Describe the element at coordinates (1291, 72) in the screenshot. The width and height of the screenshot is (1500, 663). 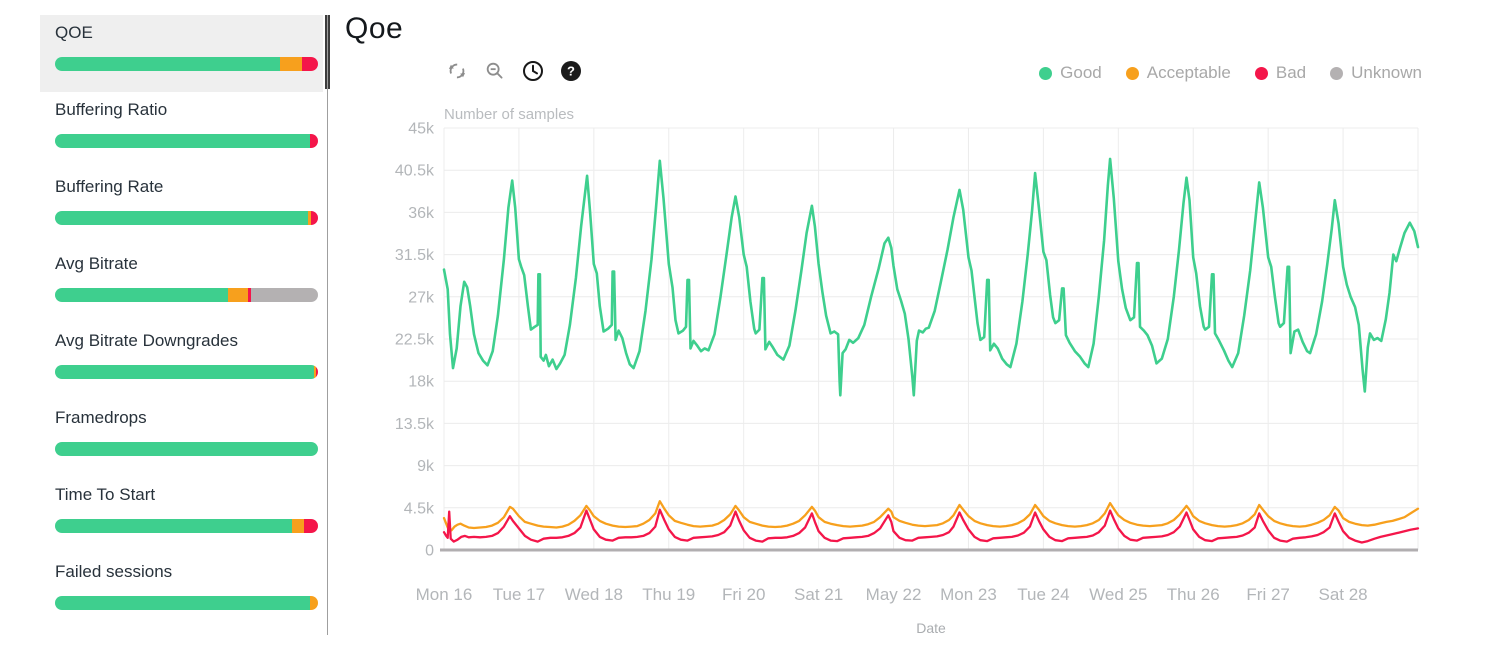
I see `legend-label: Bad` at that location.